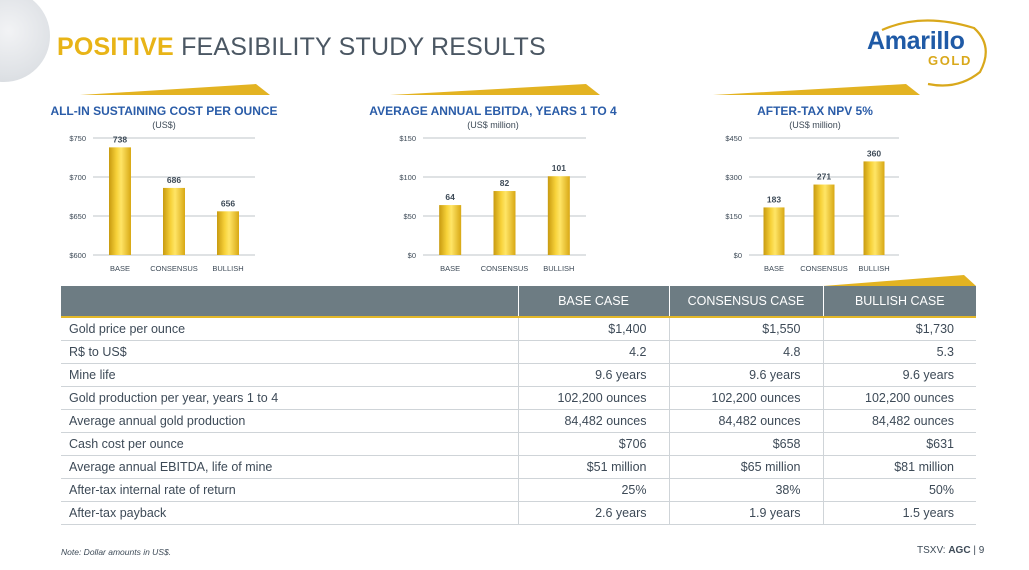 Image resolution: width=1029 pixels, height=570 pixels. I want to click on cell-value: 50%, so click(899, 490).